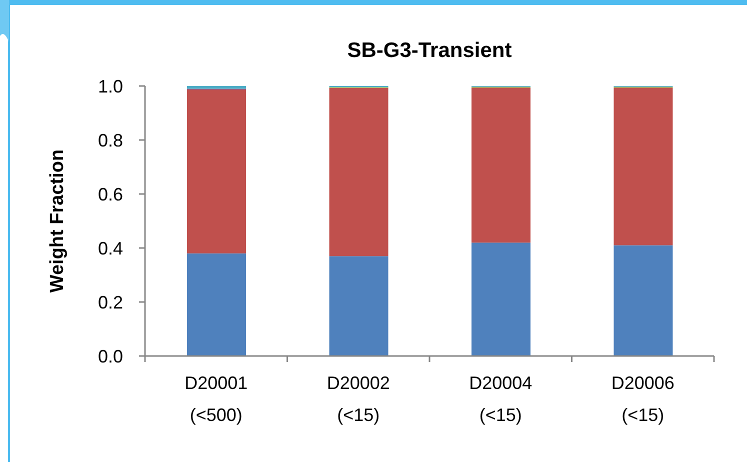 This screenshot has width=747, height=462. What do you see at coordinates (429, 51) in the screenshot?
I see `chart-title: SB-G3-Transient` at bounding box center [429, 51].